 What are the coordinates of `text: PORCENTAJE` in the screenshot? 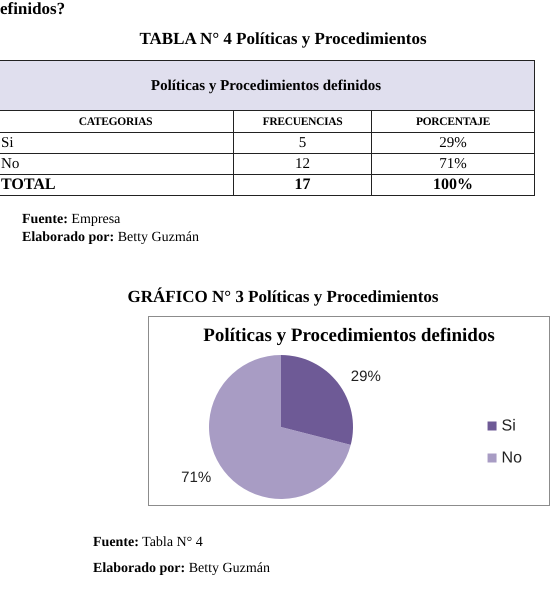 It's located at (453, 121).